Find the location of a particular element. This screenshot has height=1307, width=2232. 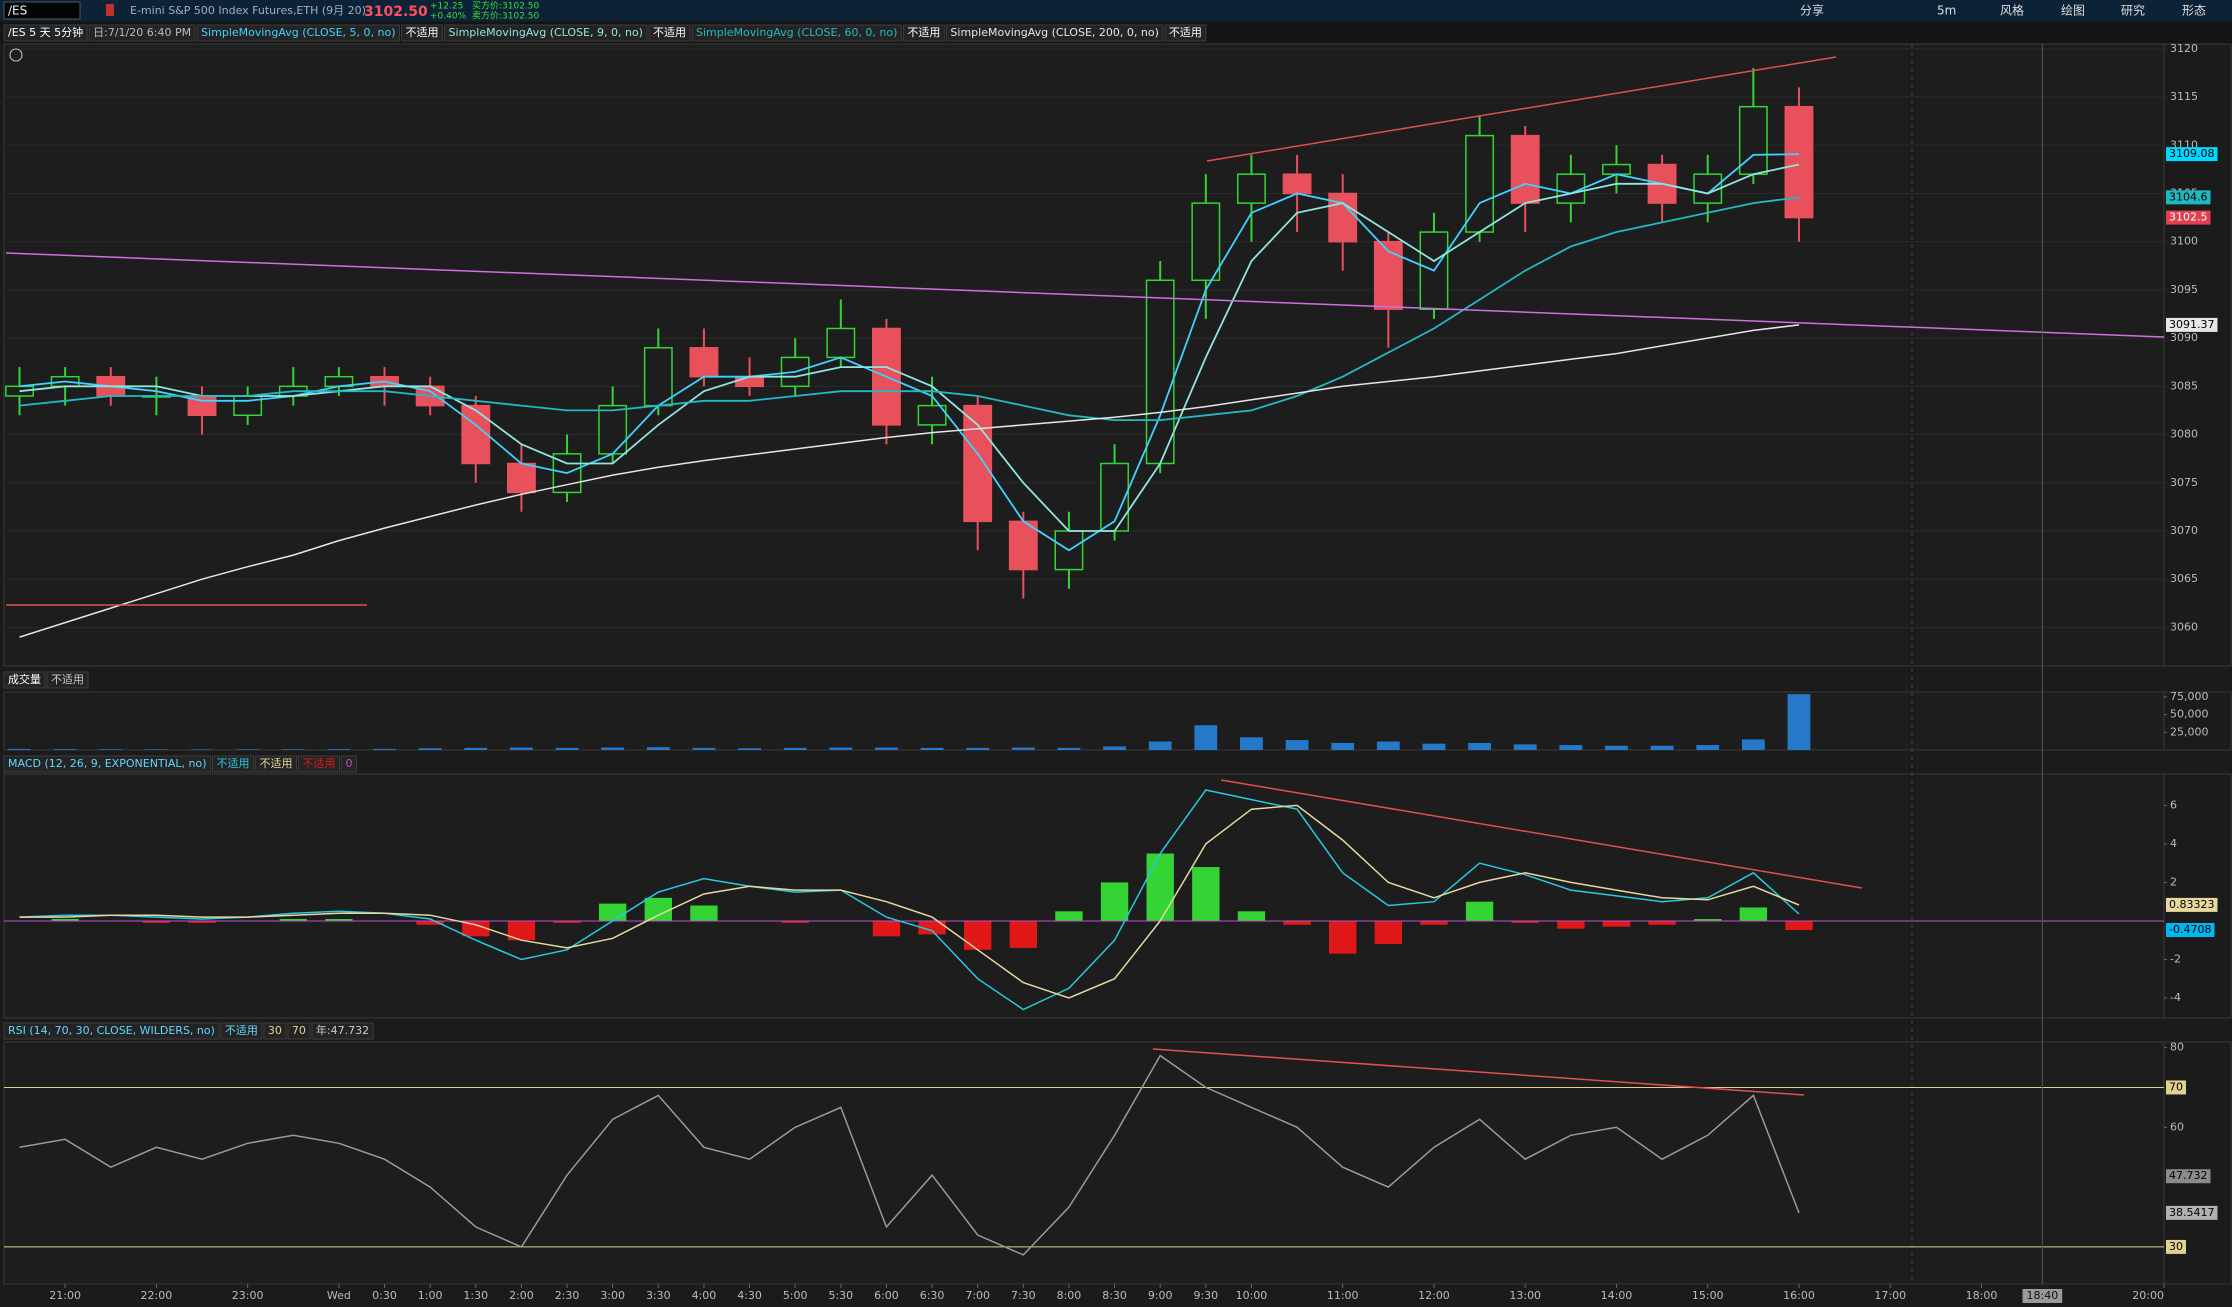

toolbar-button: 风格 is located at coordinates (2012, 10).